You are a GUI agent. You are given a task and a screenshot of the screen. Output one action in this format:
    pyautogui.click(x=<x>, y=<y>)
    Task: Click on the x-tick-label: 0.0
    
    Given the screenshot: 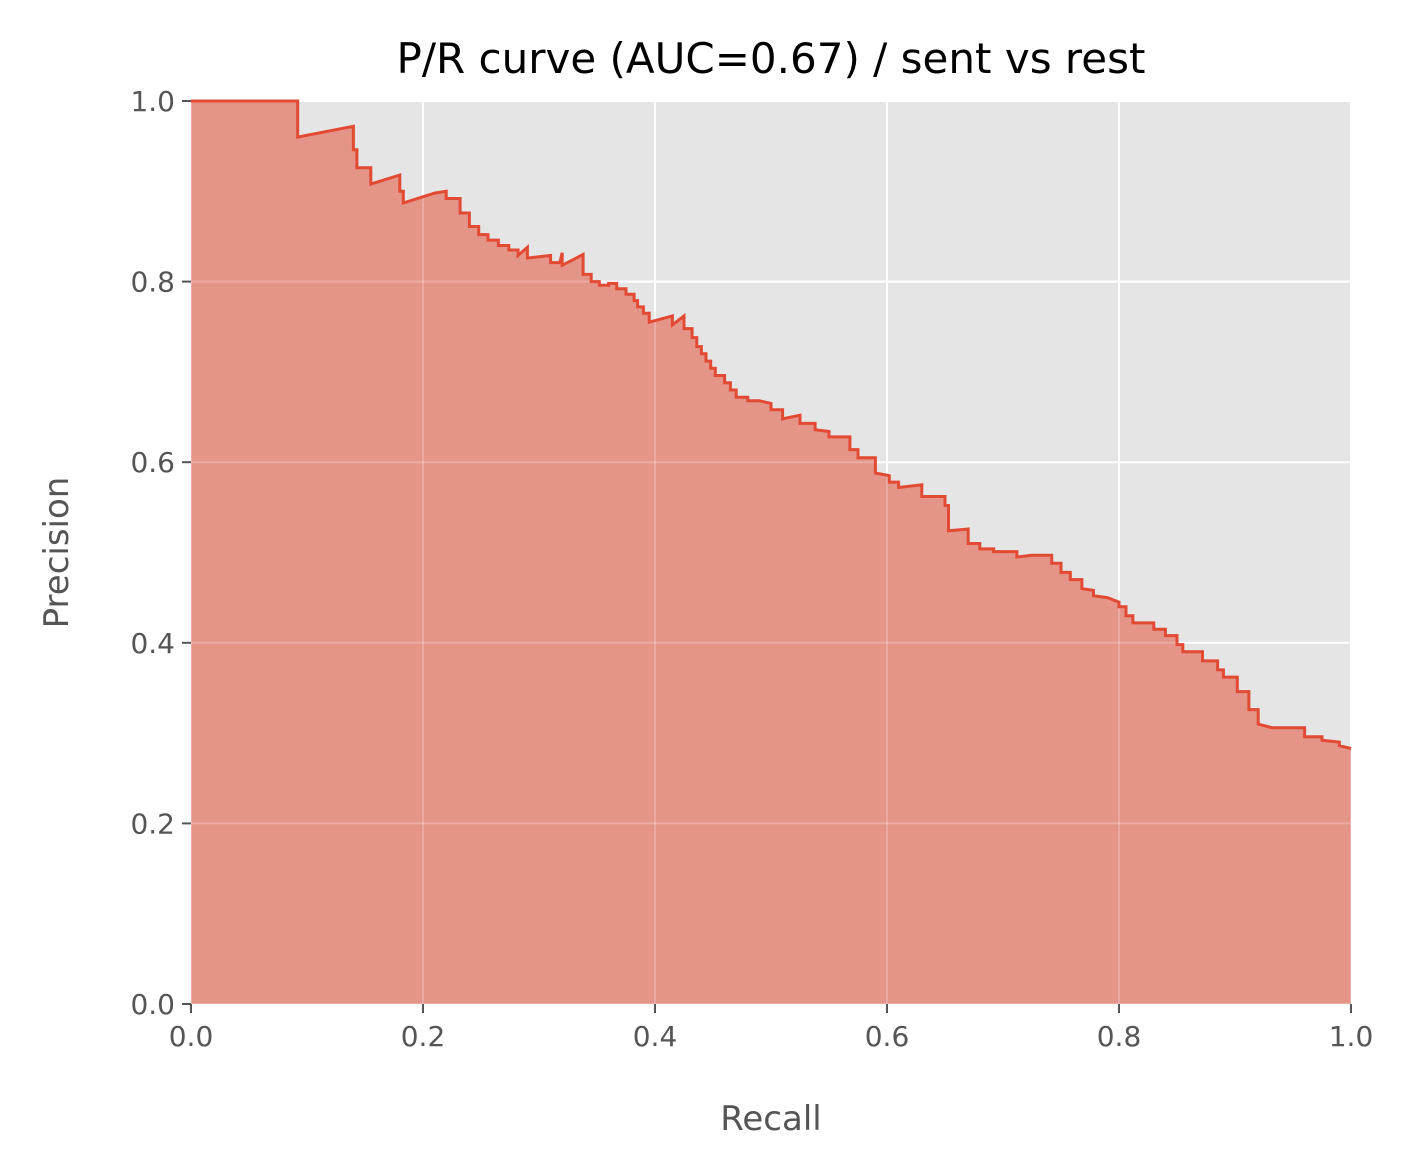 What is the action you would take?
    pyautogui.click(x=191, y=1036)
    